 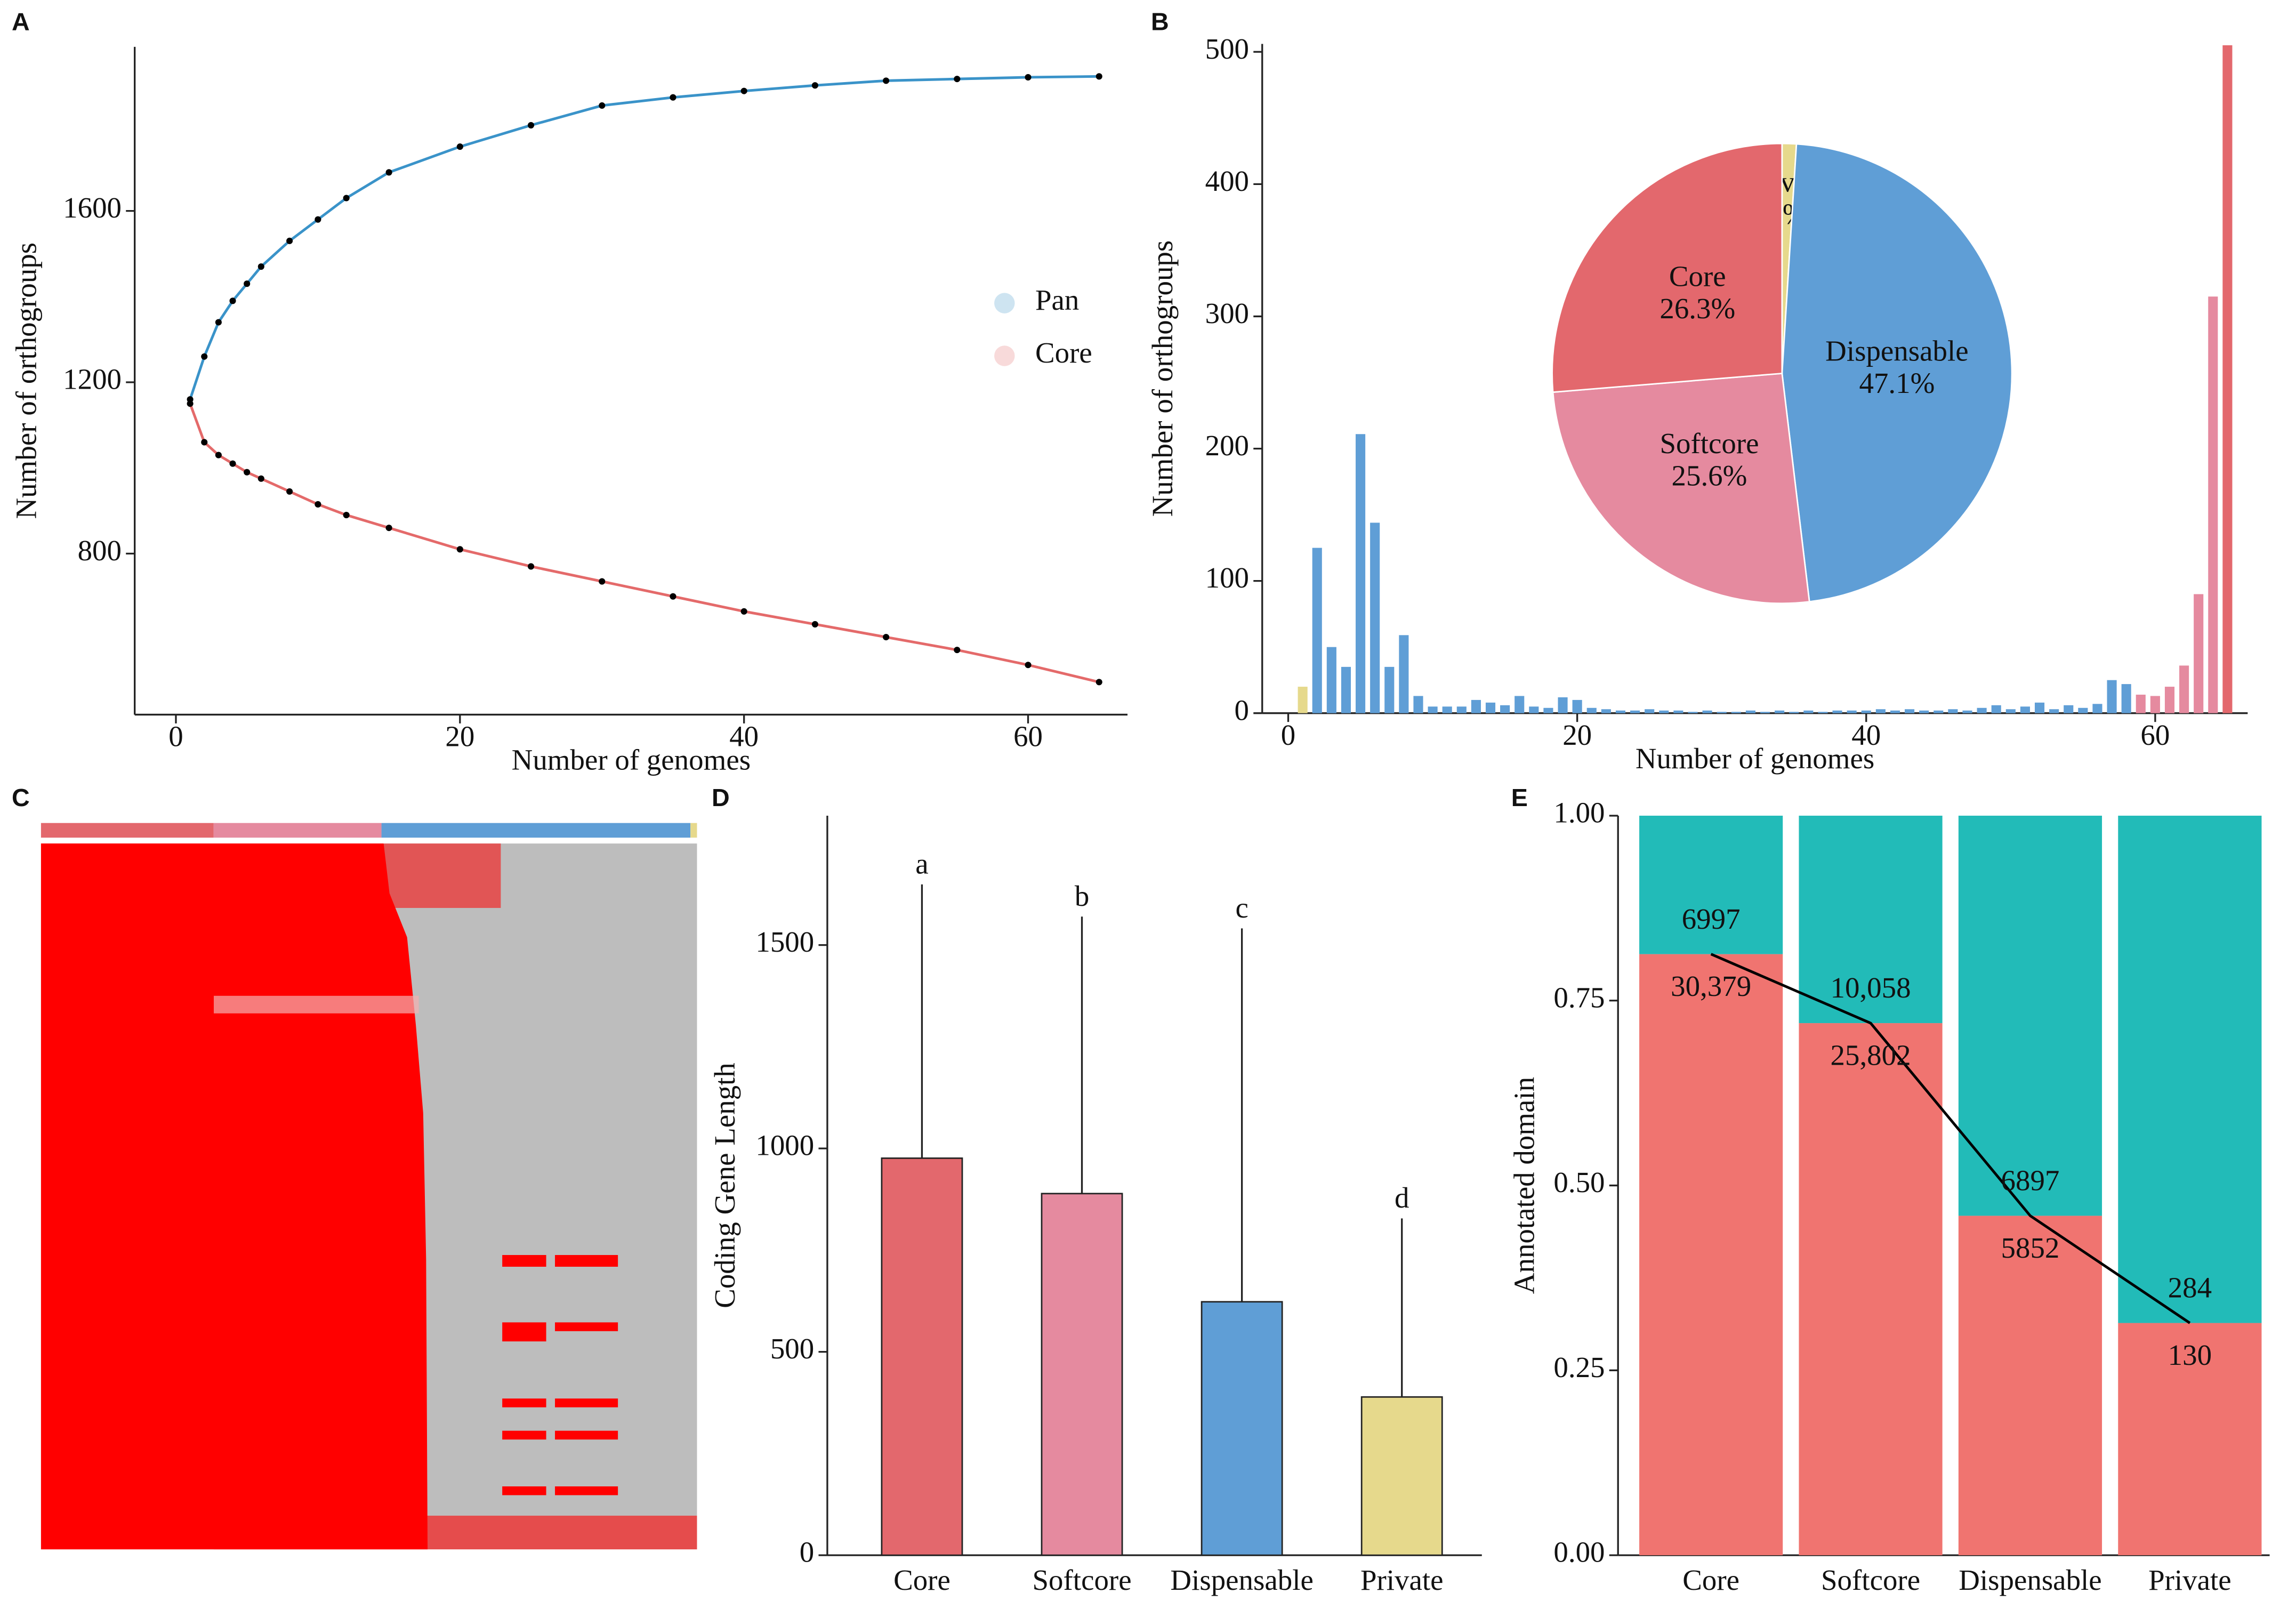 I want to click on segment-label: 25,802, so click(x=1871, y=1055).